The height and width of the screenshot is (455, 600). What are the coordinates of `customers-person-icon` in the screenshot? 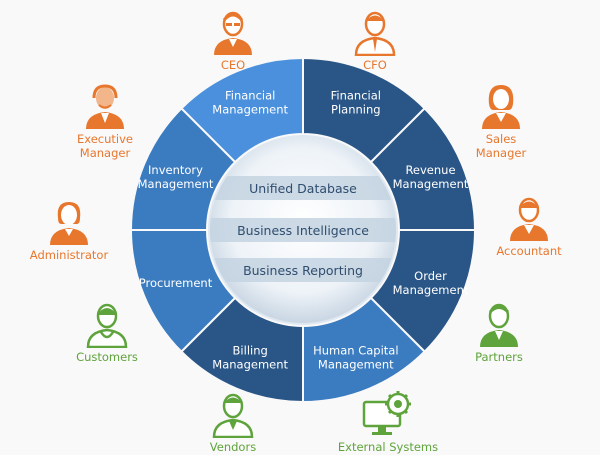 It's located at (107, 323).